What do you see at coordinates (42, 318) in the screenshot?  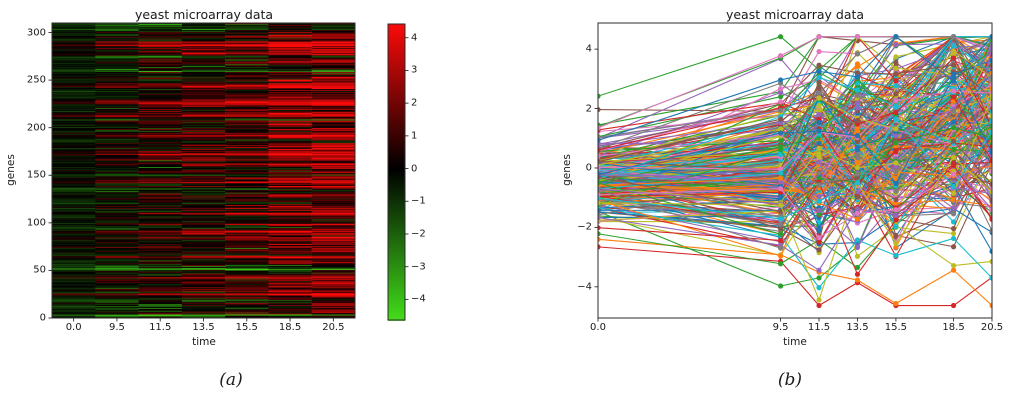 I see `panel-a-y-tick-label: 0` at bounding box center [42, 318].